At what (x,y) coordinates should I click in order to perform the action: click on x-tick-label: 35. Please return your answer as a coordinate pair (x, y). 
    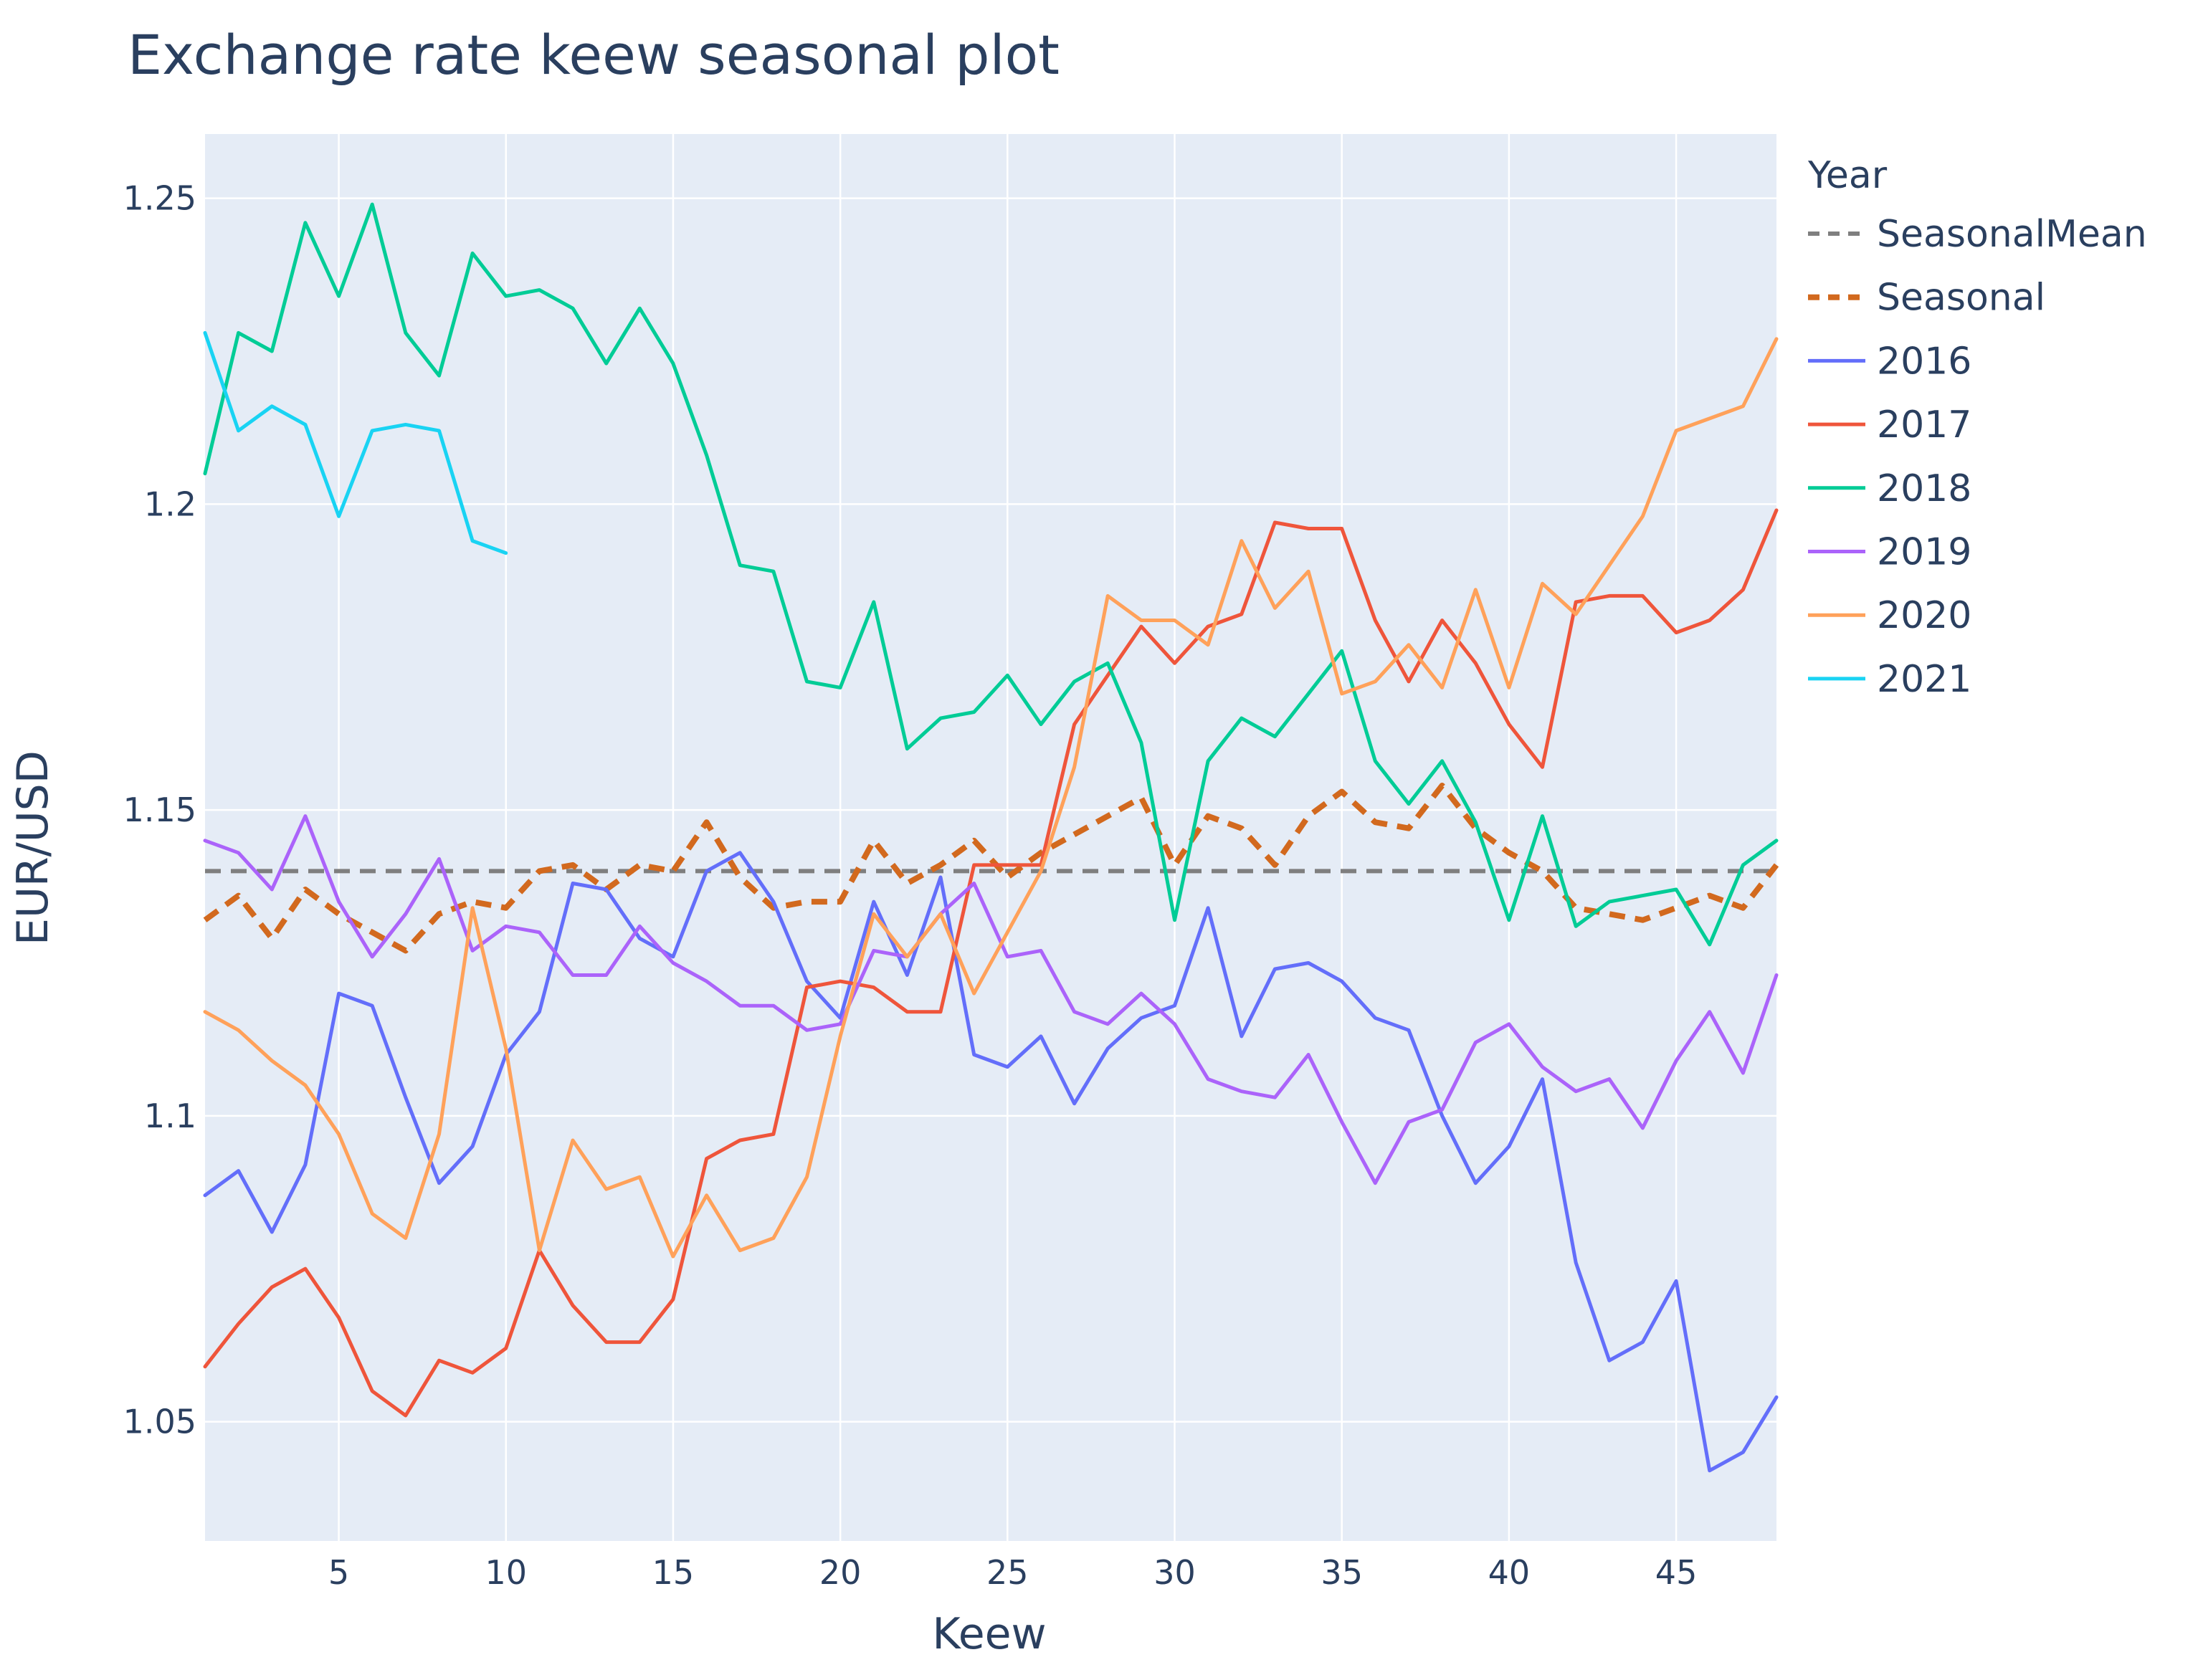
    Looking at the image, I should click on (1342, 1572).